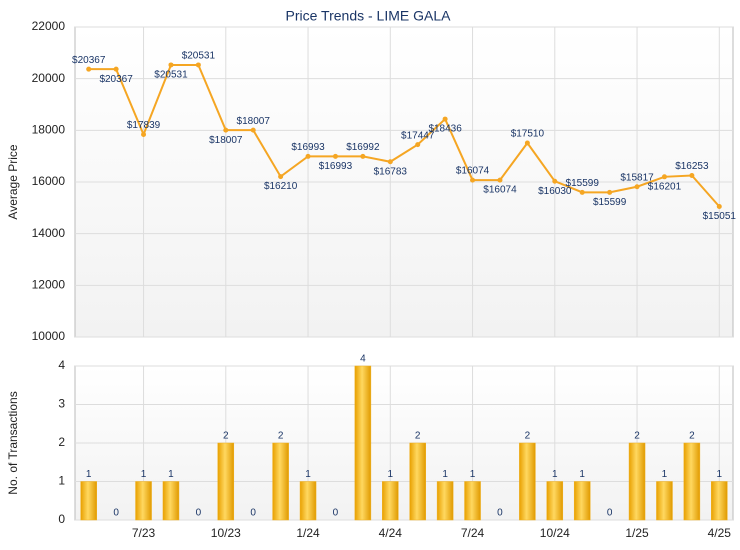 The height and width of the screenshot is (550, 740). What do you see at coordinates (281, 186) in the screenshot?
I see `data-label: $16210` at bounding box center [281, 186].